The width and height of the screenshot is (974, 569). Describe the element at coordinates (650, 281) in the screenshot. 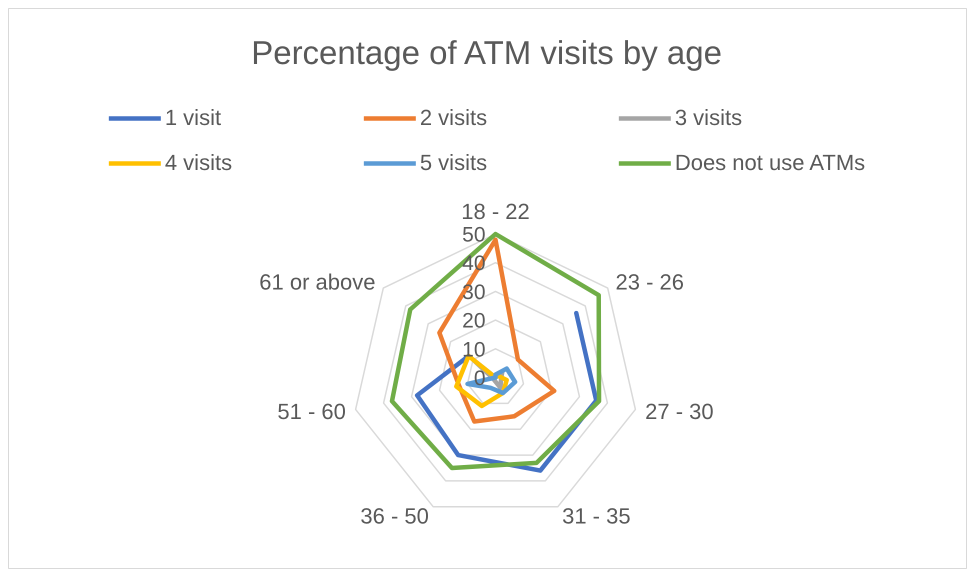

I see `spoke-label: 23 - 26` at that location.